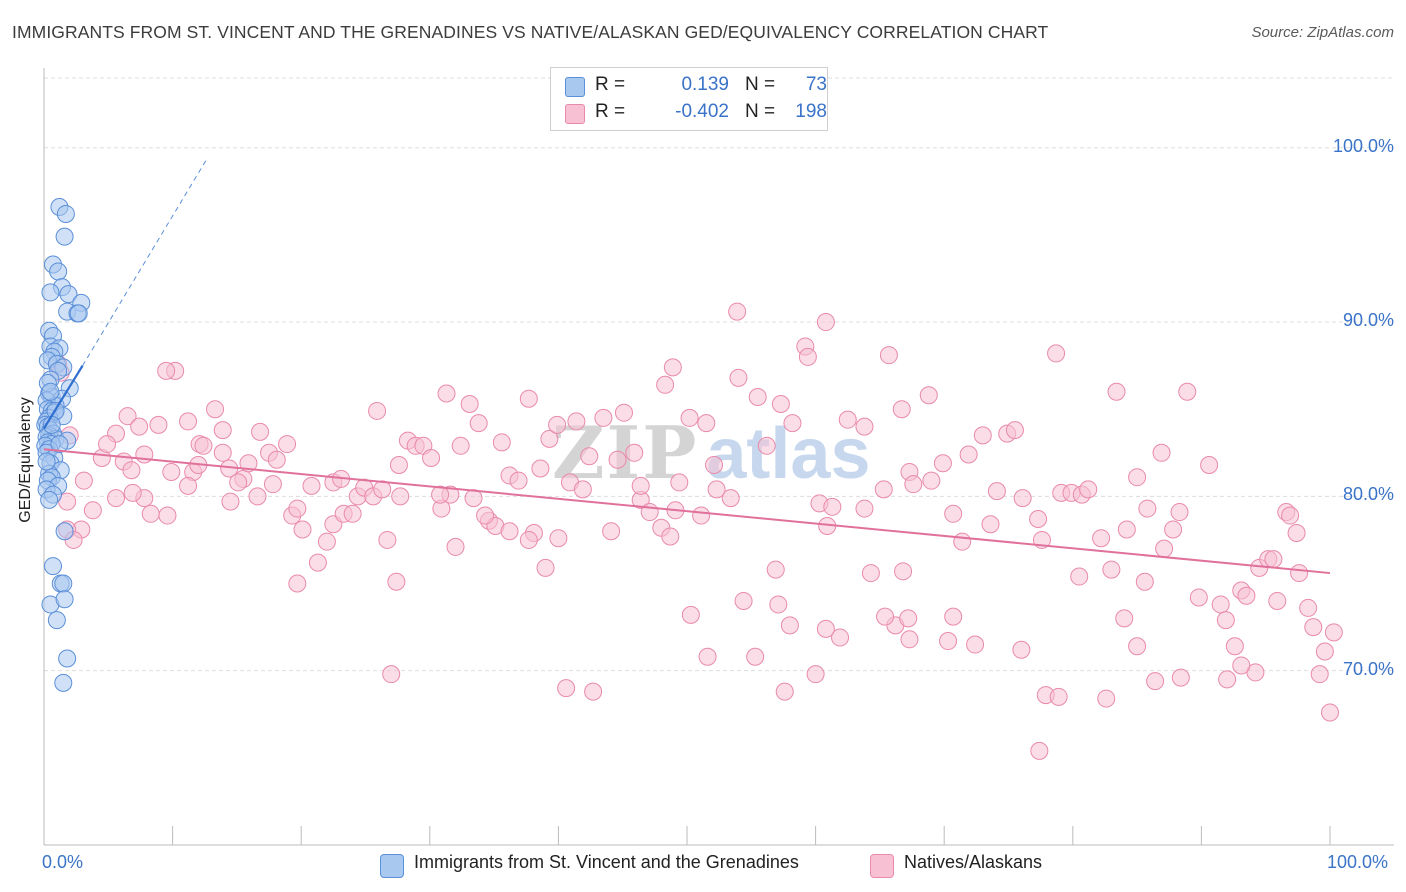 The height and width of the screenshot is (892, 1406). I want to click on y-tick-label: 70.0%, so click(1368, 668).